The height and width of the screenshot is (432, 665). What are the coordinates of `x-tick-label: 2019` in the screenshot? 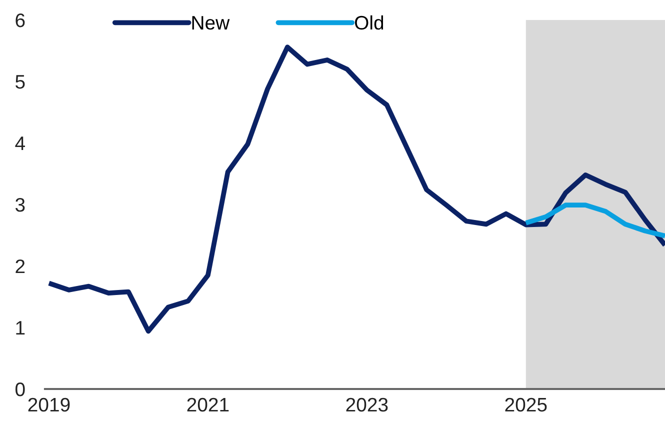 It's located at (49, 405).